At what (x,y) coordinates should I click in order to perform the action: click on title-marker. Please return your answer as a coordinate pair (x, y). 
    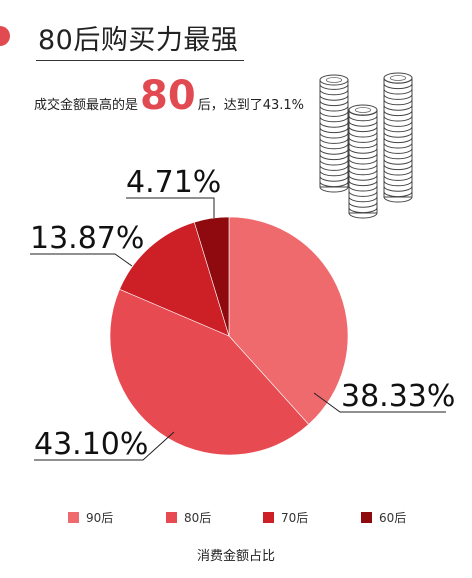
    Looking at the image, I should click on (5, 36).